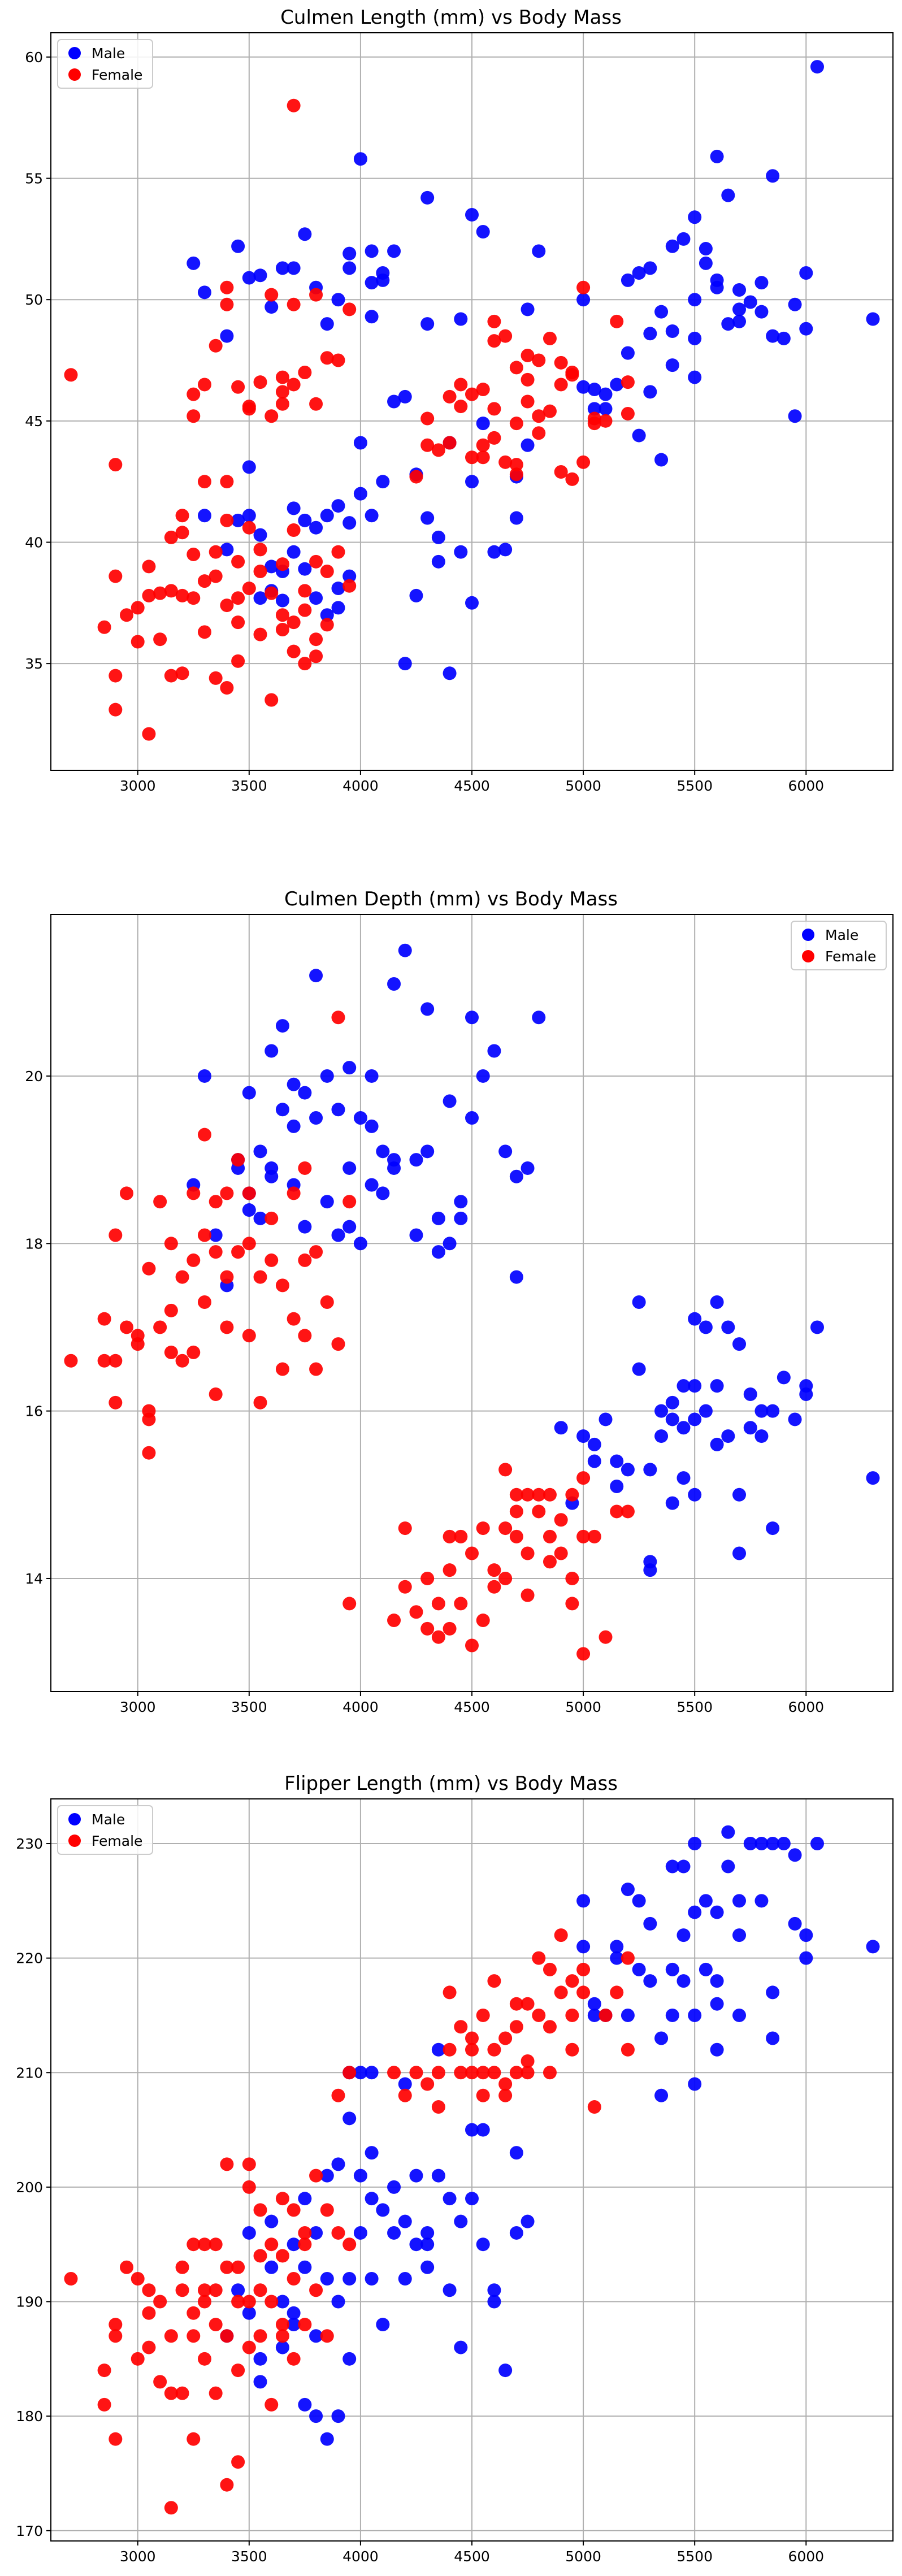  Describe the element at coordinates (74, 74) in the screenshot. I see `legend-marker` at that location.